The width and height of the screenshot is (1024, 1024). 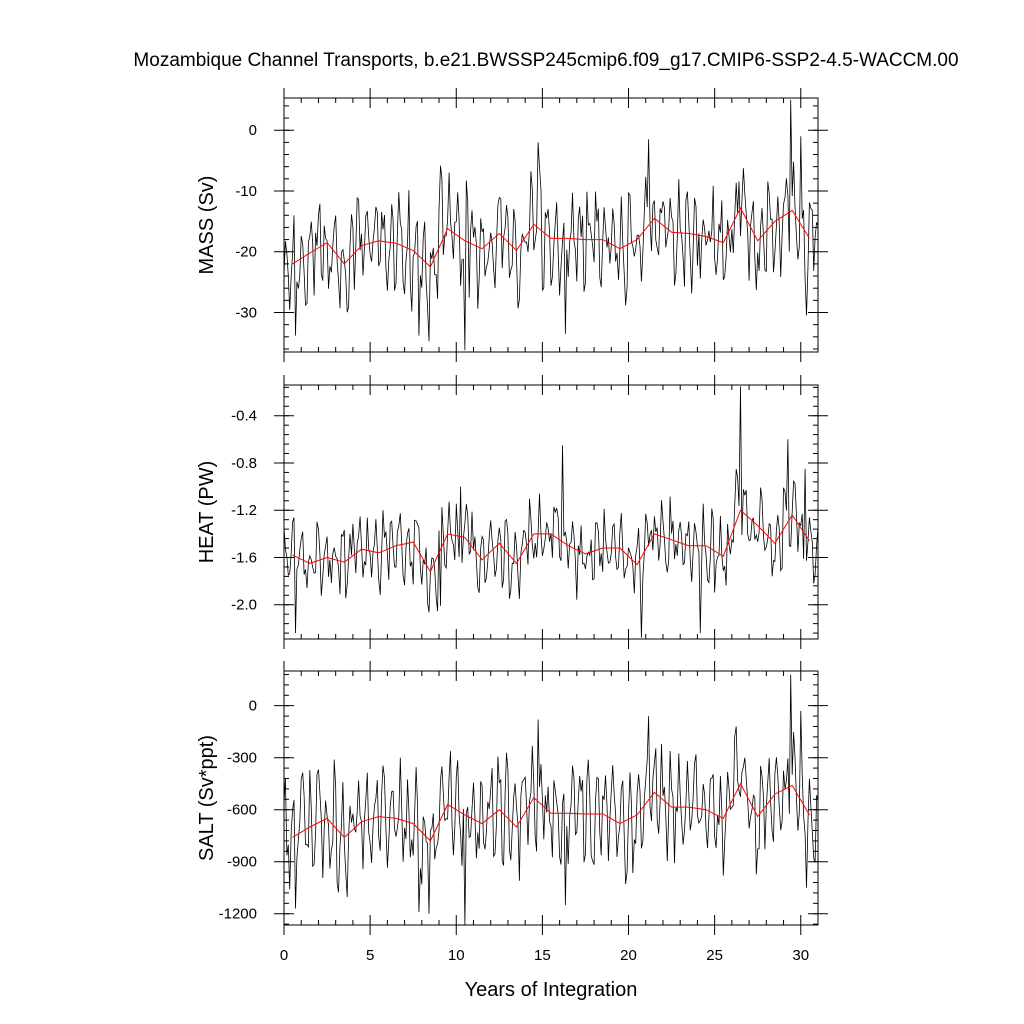 What do you see at coordinates (628, 955) in the screenshot?
I see `x-tick-label: 20` at bounding box center [628, 955].